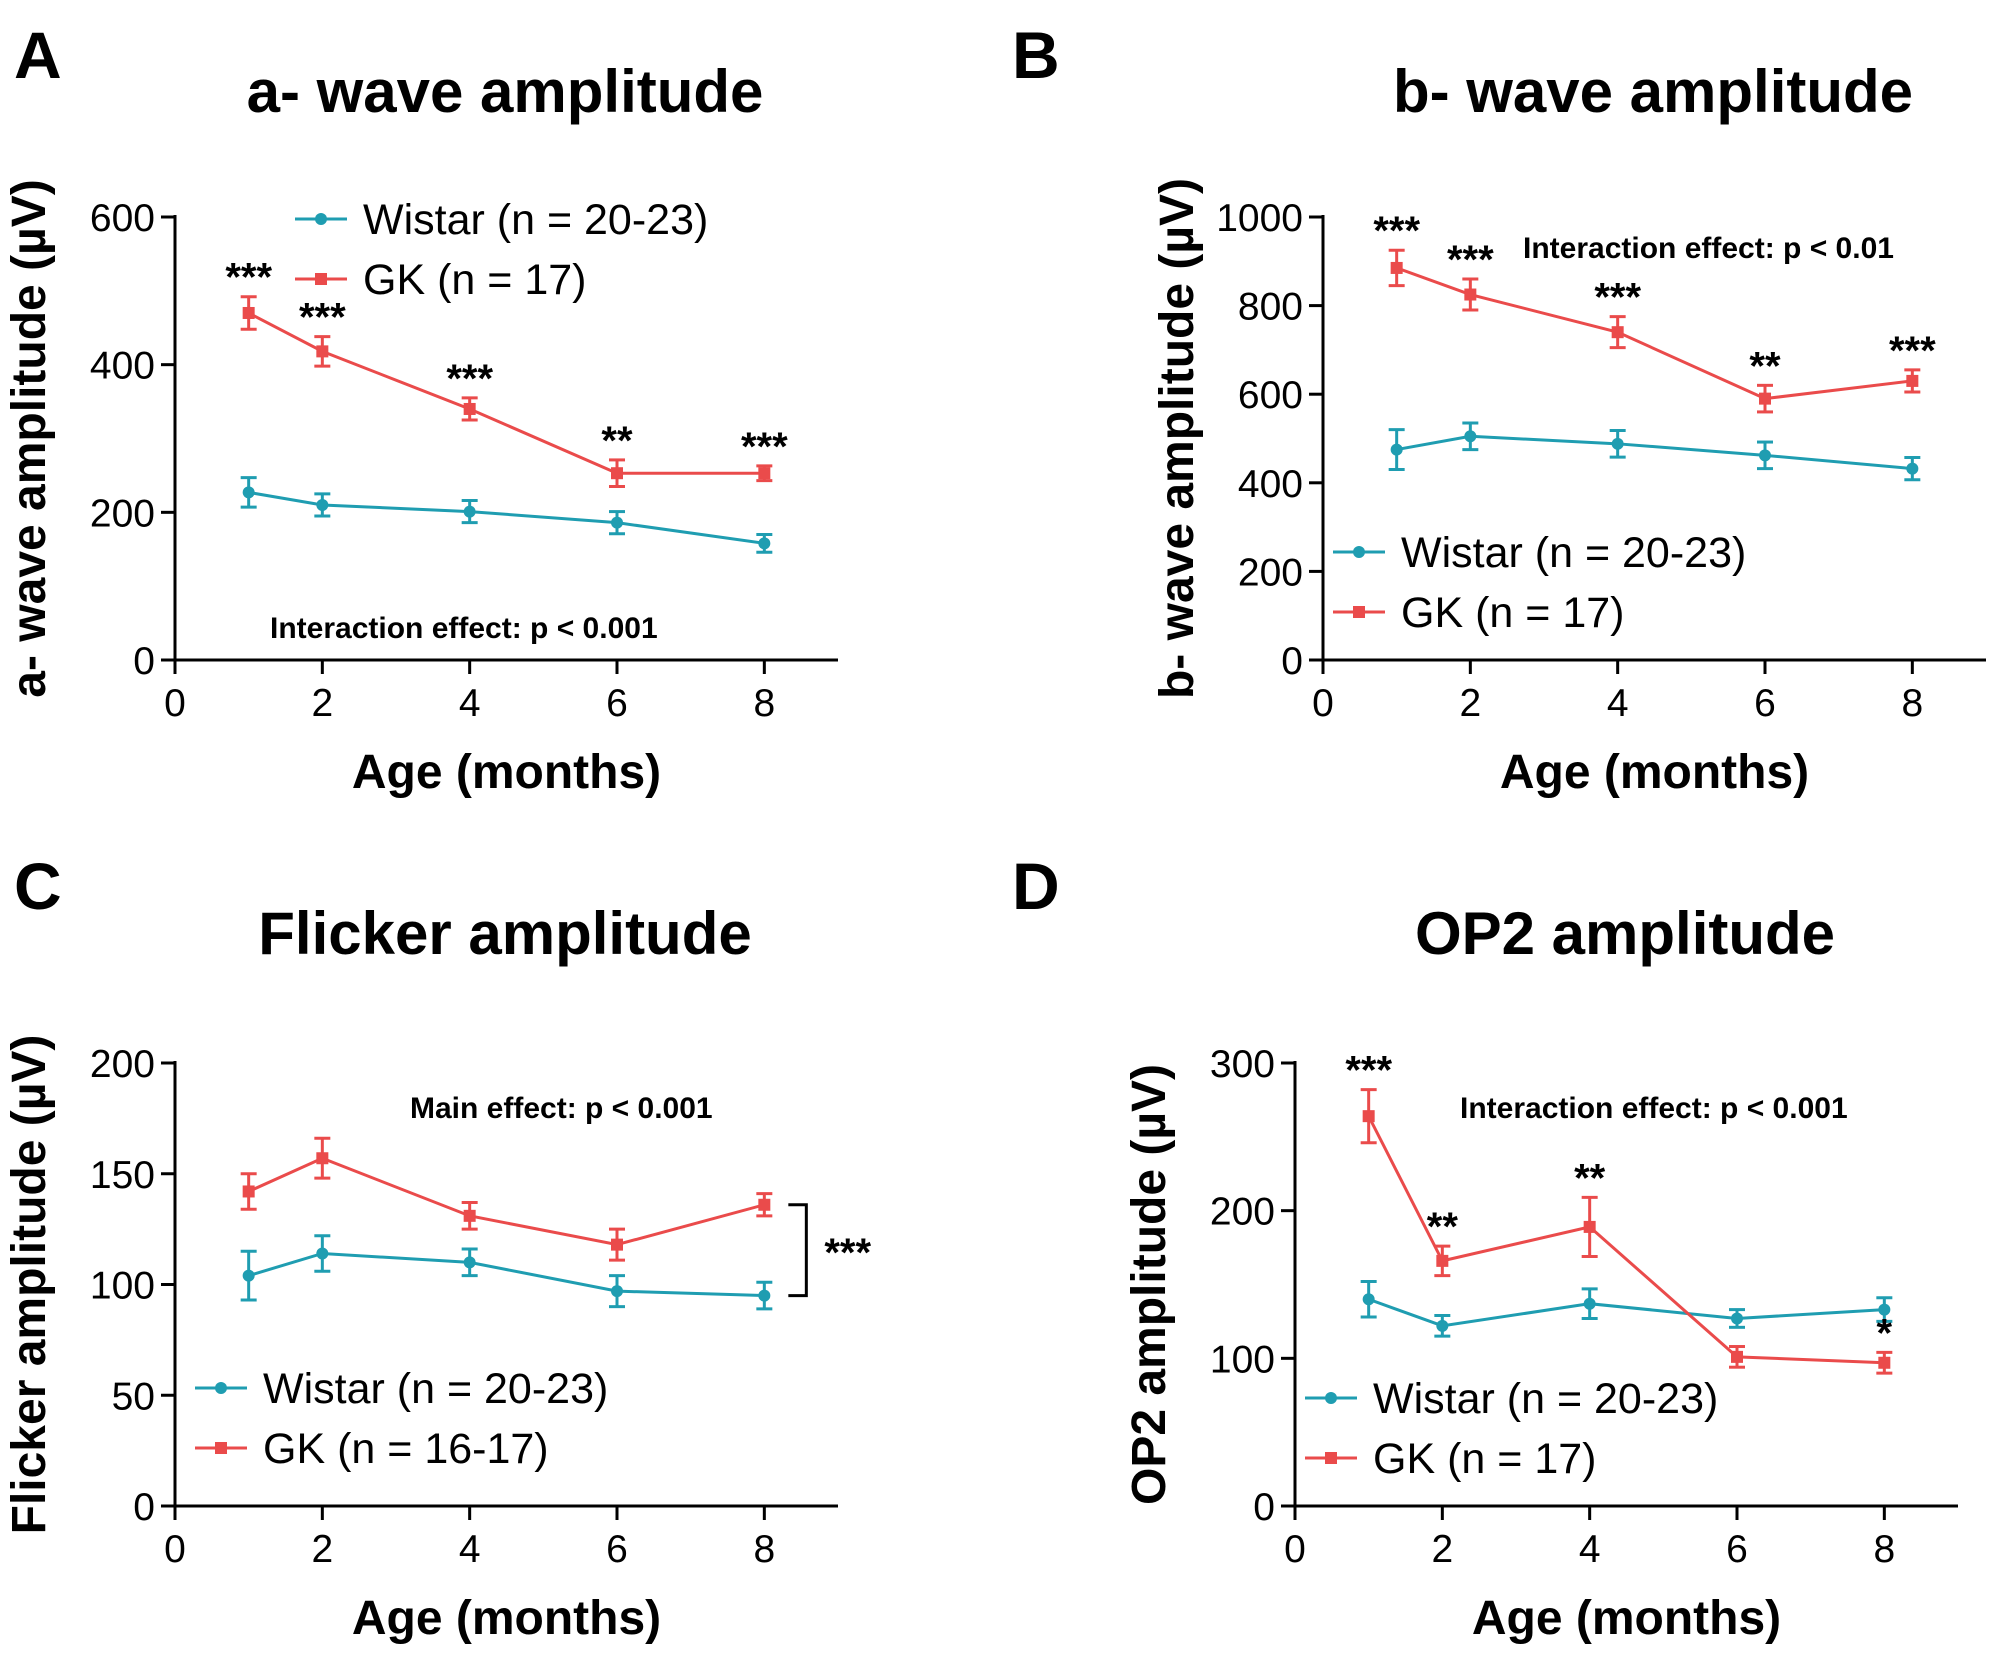  Describe the element at coordinates (1270, 307) in the screenshot. I see `y-tick-label: 800` at that location.